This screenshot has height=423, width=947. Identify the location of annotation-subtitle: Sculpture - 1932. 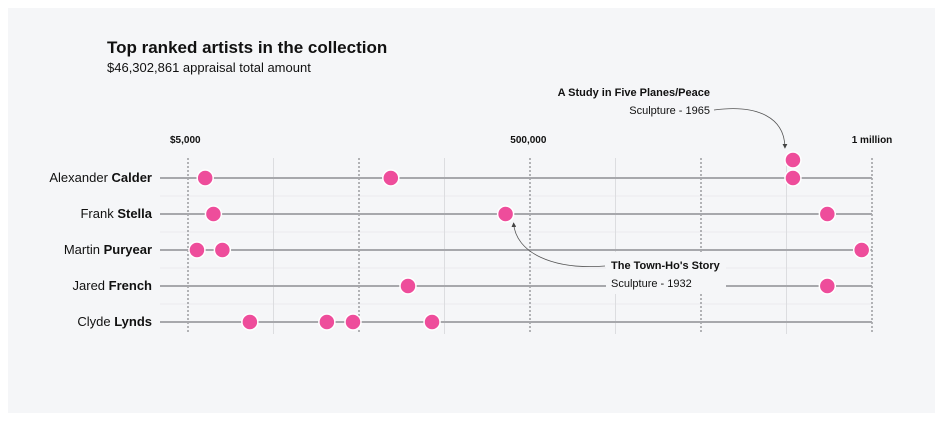
(651, 284).